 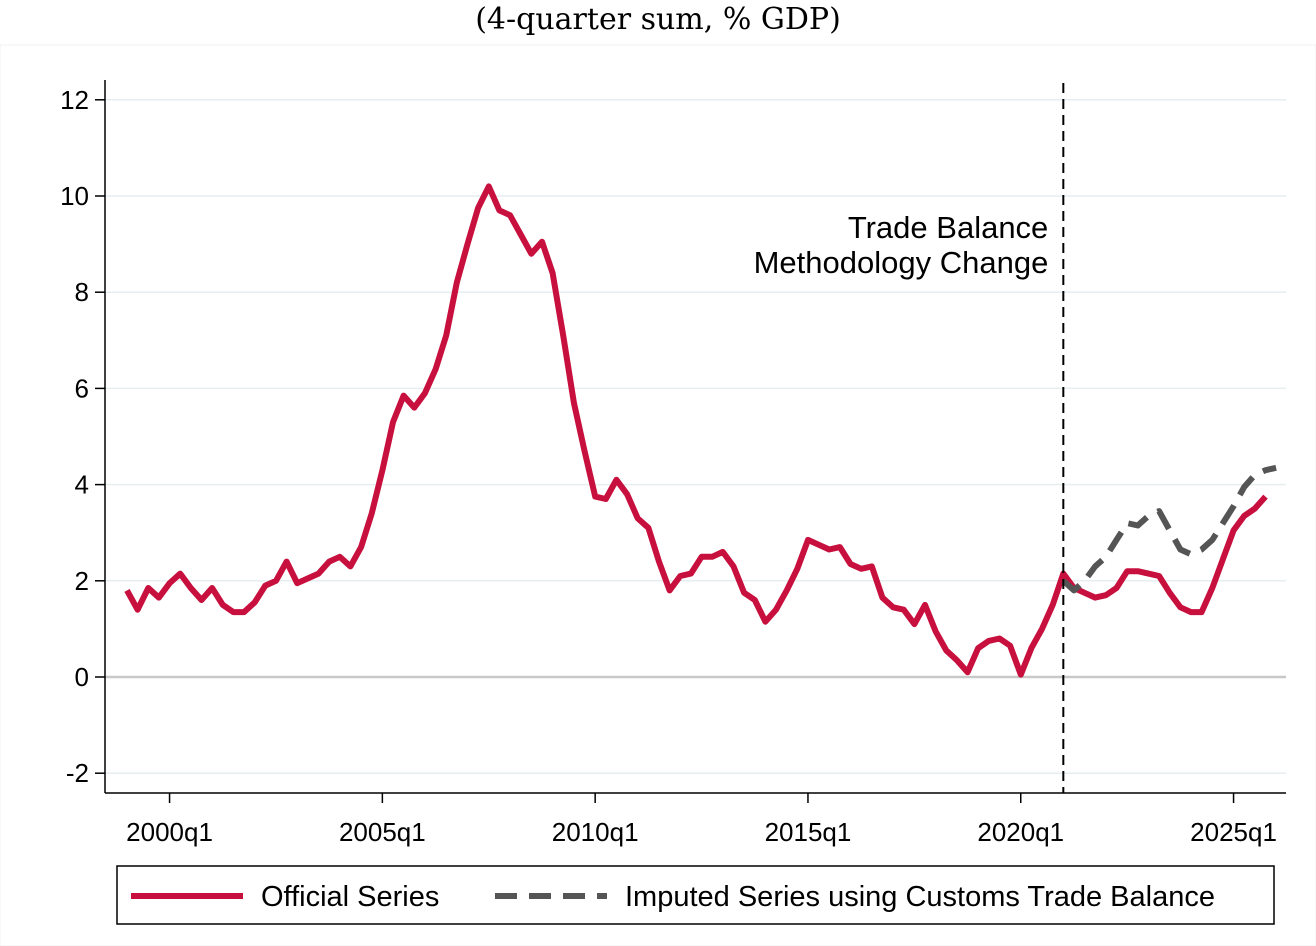 I want to click on y-tick-label: 12, so click(x=74, y=100).